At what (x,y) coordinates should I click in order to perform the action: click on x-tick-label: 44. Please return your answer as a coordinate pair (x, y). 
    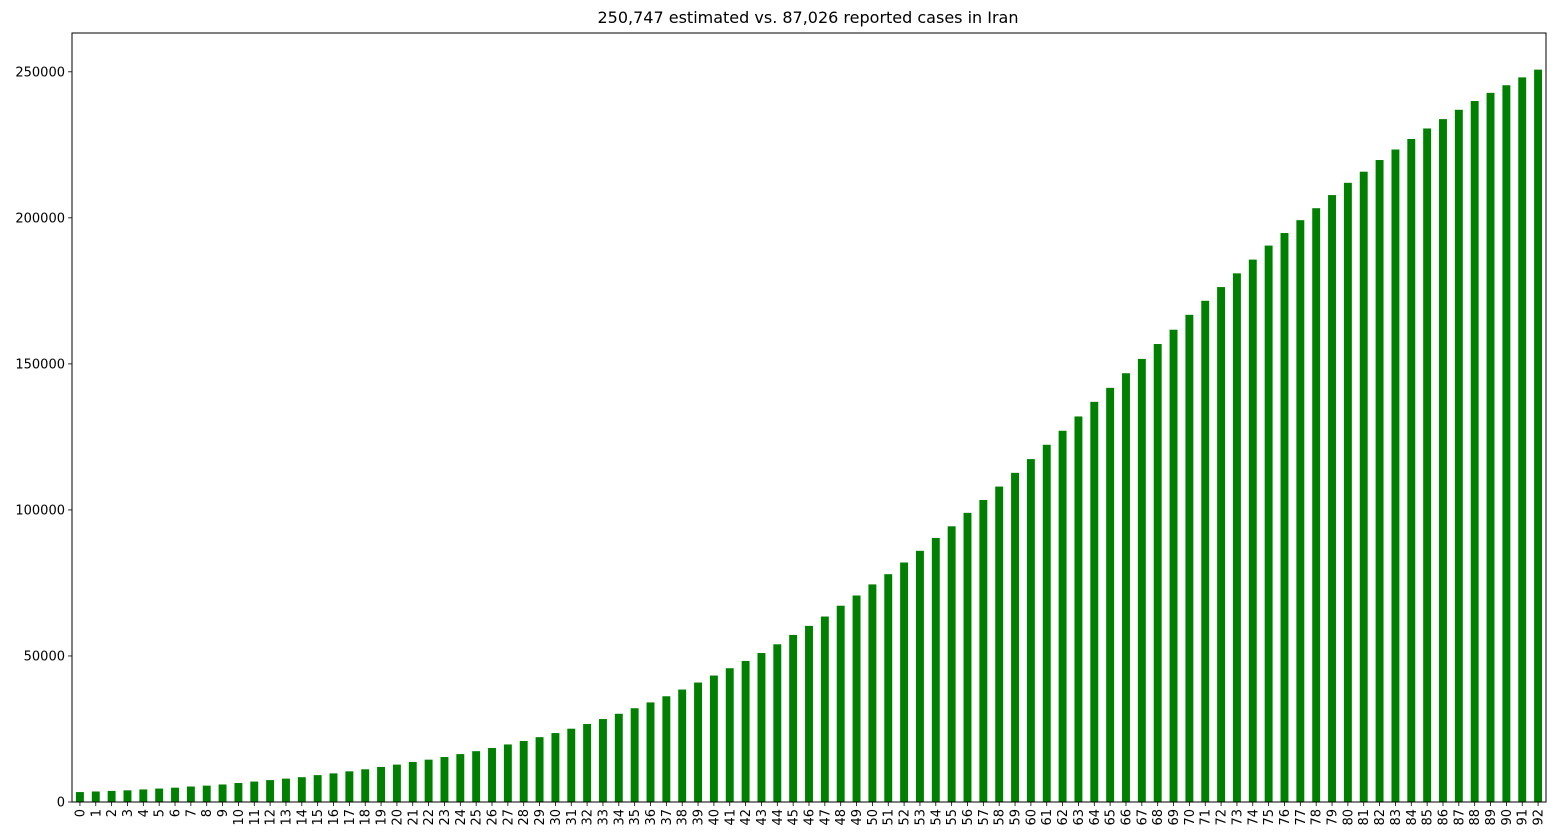
    Looking at the image, I should click on (778, 817).